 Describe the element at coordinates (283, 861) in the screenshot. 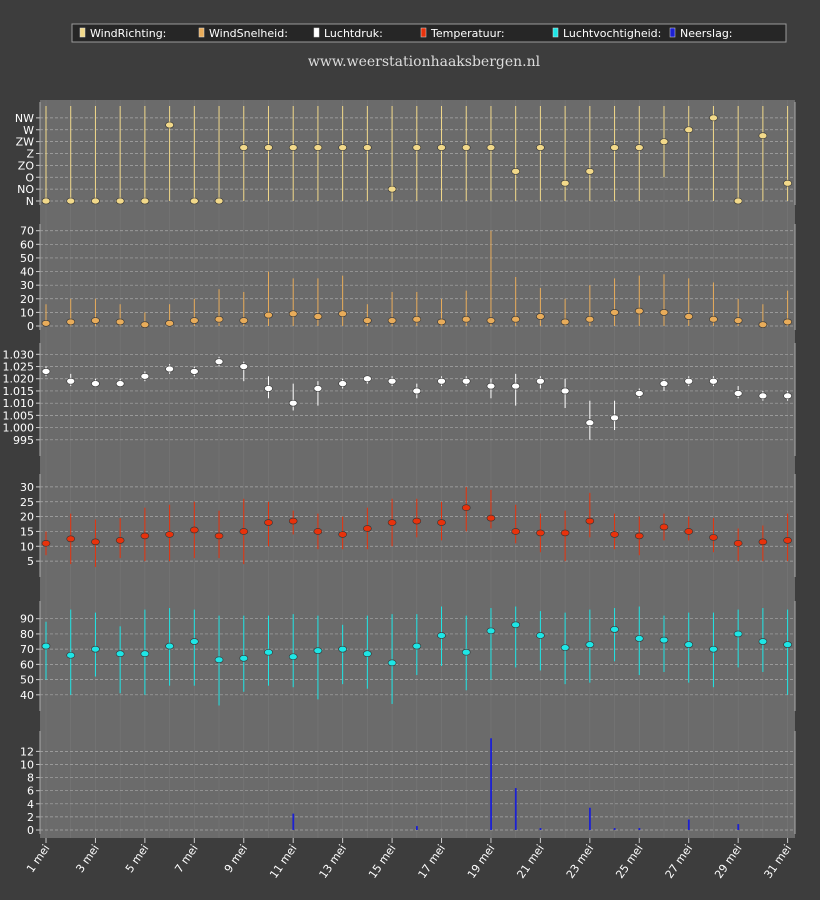

I see `x-tick-label: 11 mei` at that location.